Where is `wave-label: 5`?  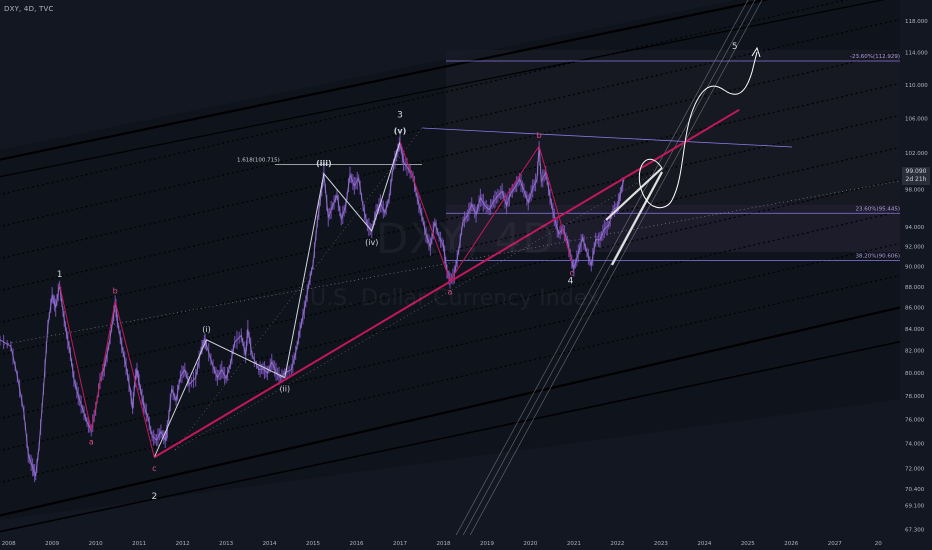 wave-label: 5 is located at coordinates (735, 47).